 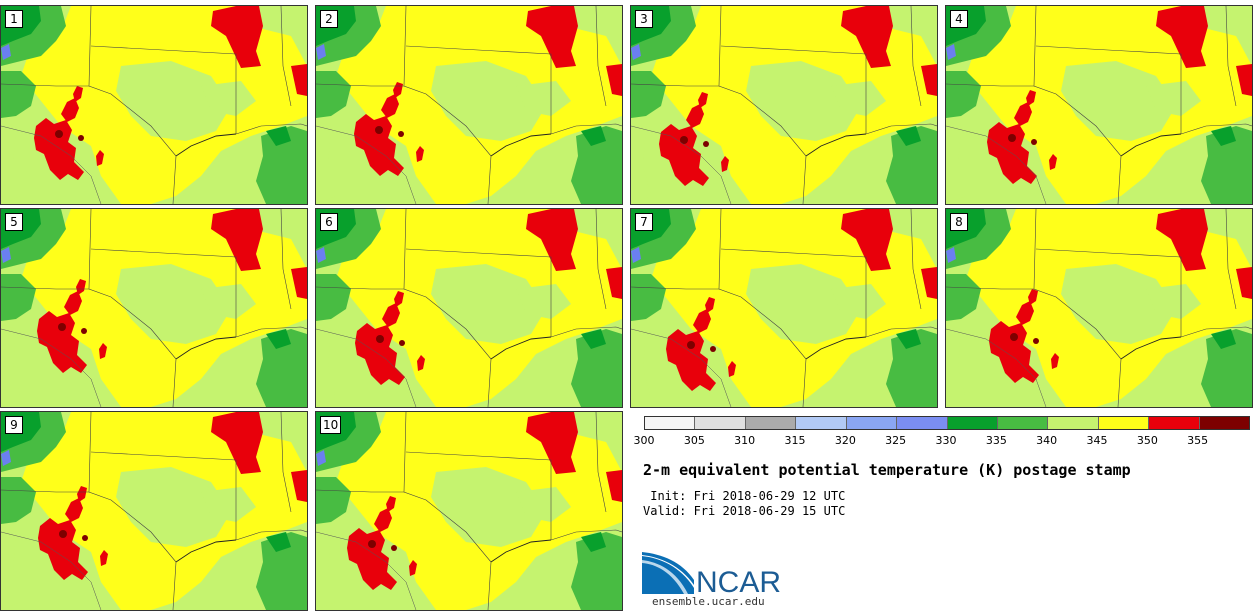 What do you see at coordinates (845, 440) in the screenshot?
I see `colorbar-tick-label: 320` at bounding box center [845, 440].